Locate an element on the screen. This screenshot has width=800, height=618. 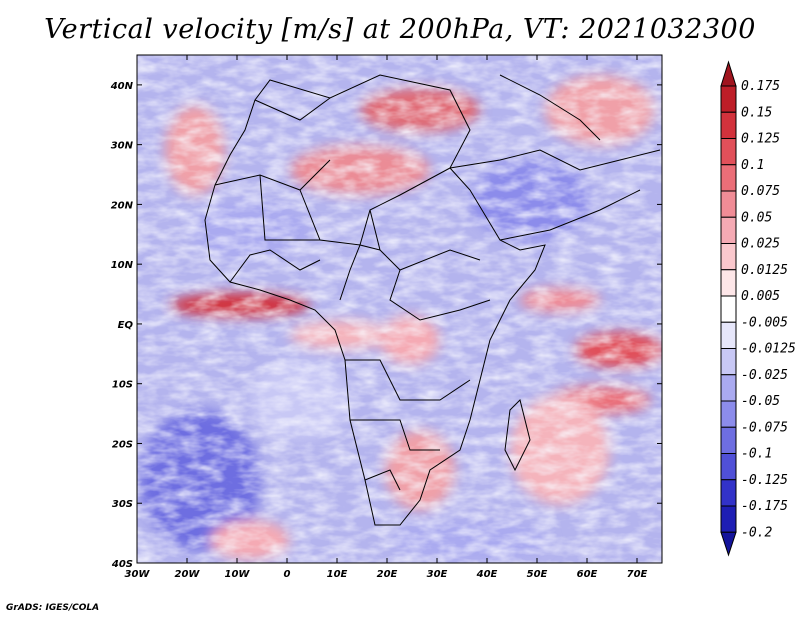
colorbar-level-label: -0.1 is located at coordinates (756, 454).